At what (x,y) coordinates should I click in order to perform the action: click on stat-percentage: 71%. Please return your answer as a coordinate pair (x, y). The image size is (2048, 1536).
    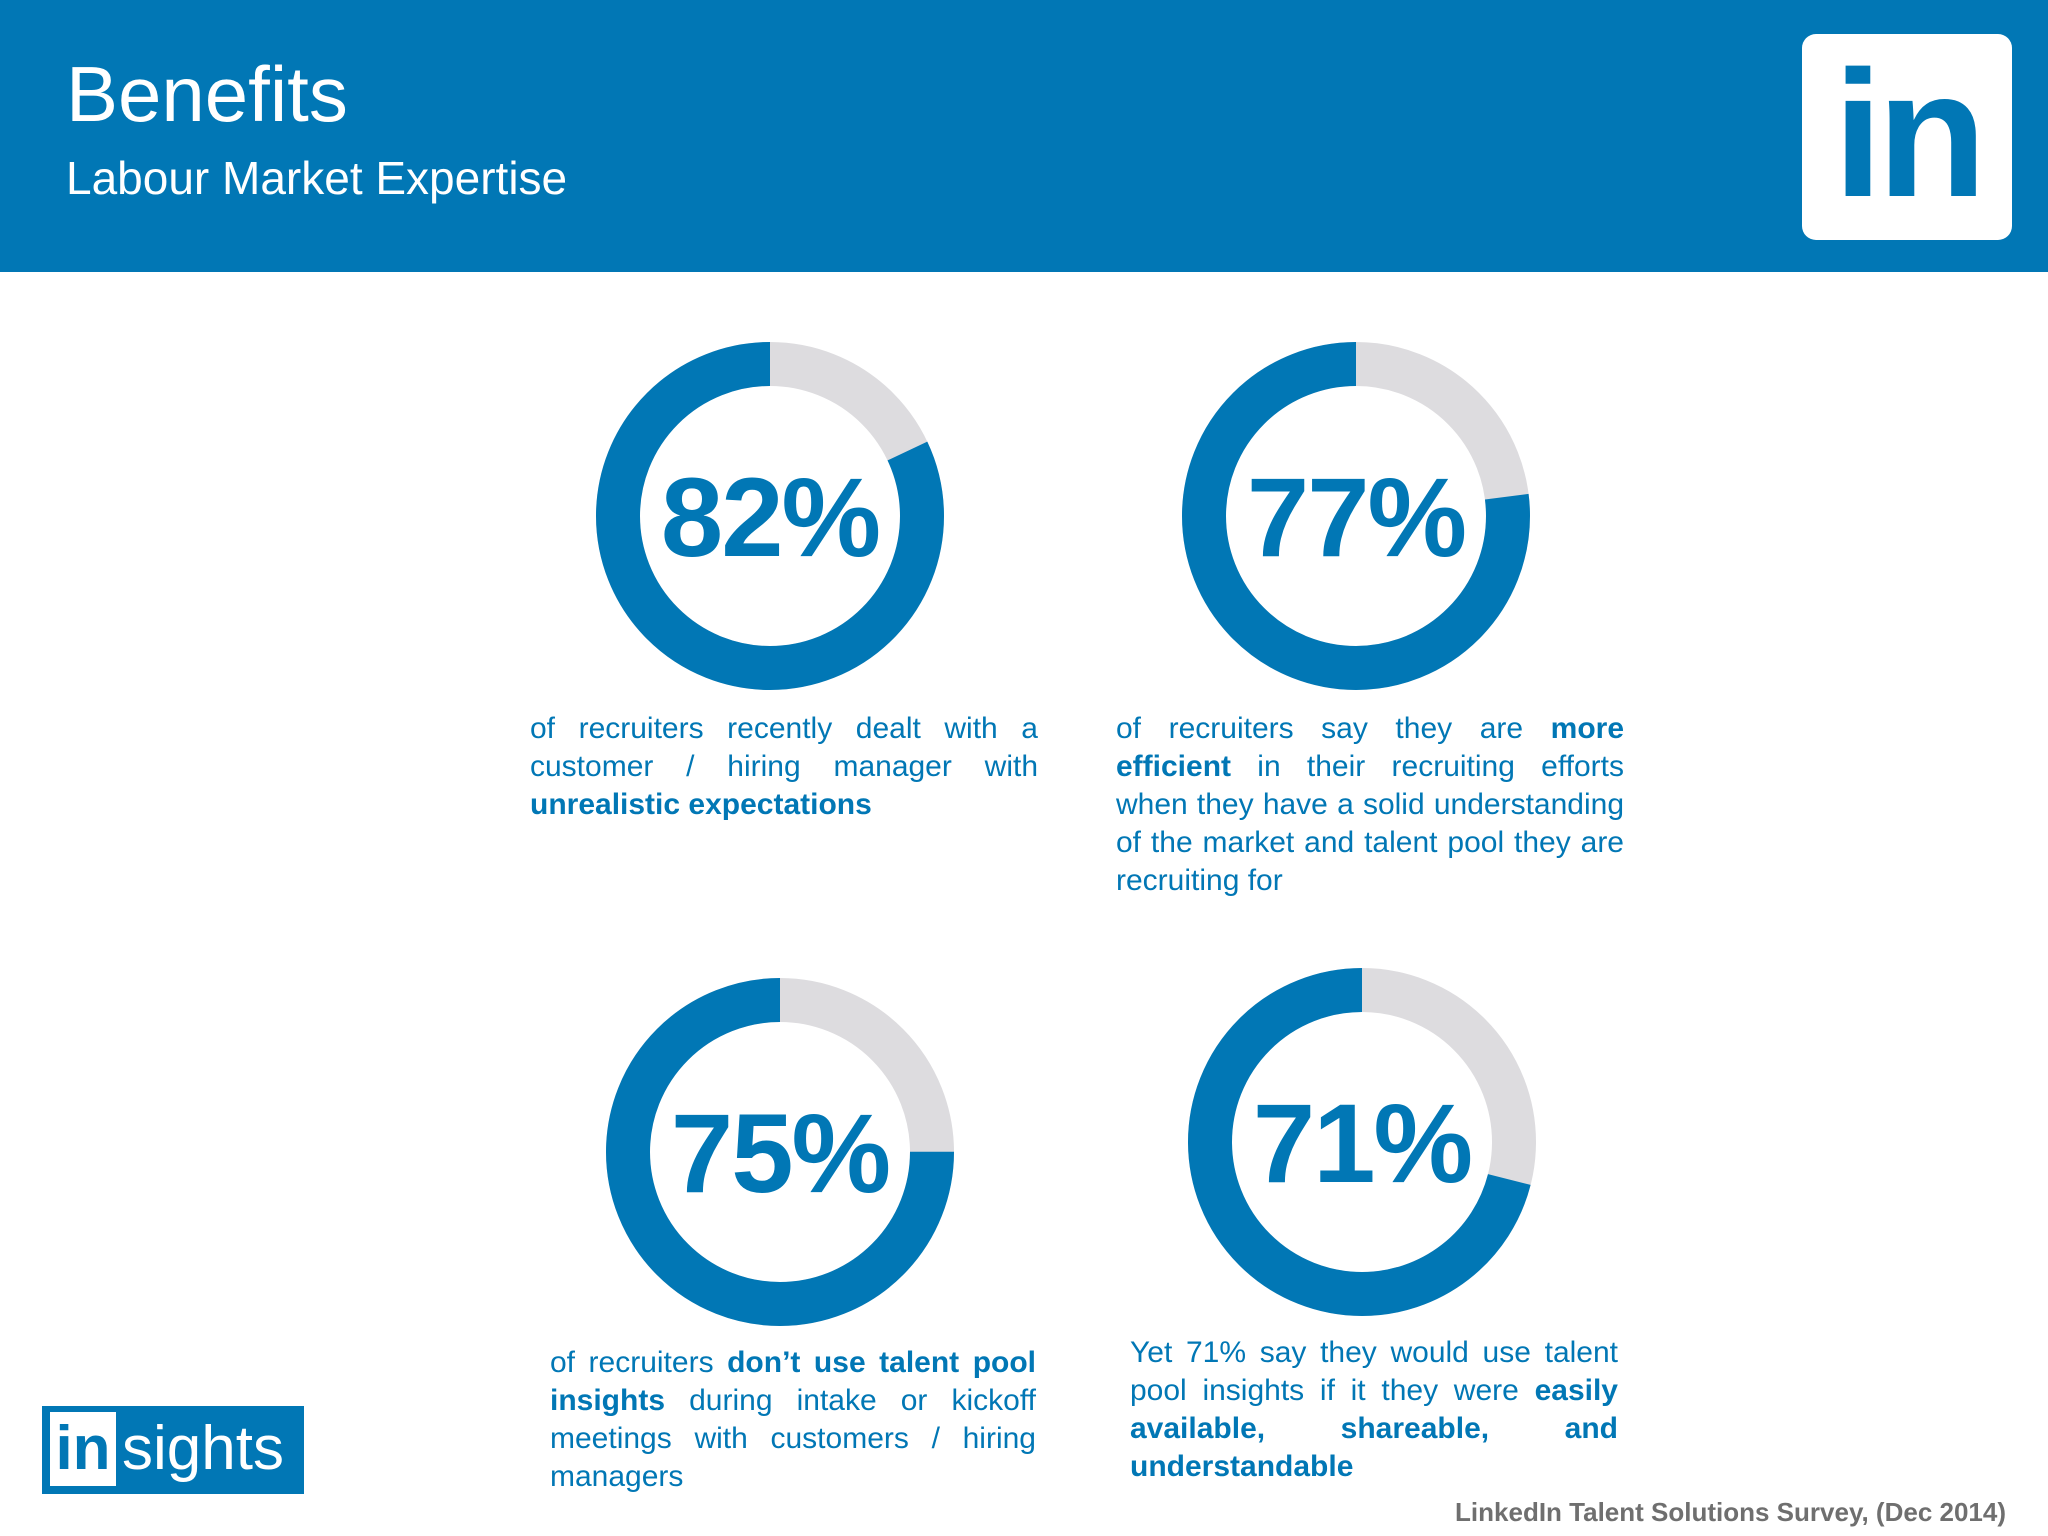
    Looking at the image, I should click on (1362, 1143).